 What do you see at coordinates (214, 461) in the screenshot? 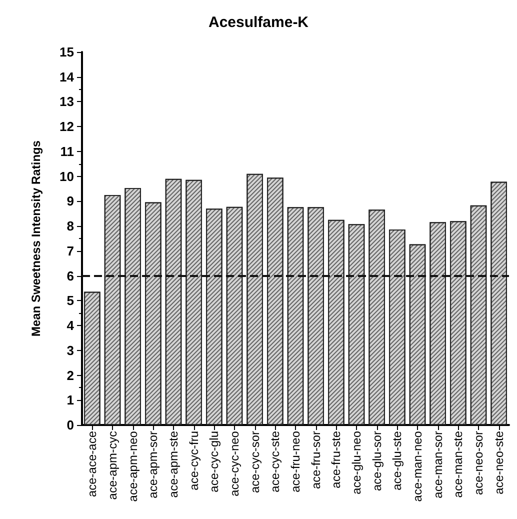
I see `x-tick-label: ace-cyc-glu` at bounding box center [214, 461].